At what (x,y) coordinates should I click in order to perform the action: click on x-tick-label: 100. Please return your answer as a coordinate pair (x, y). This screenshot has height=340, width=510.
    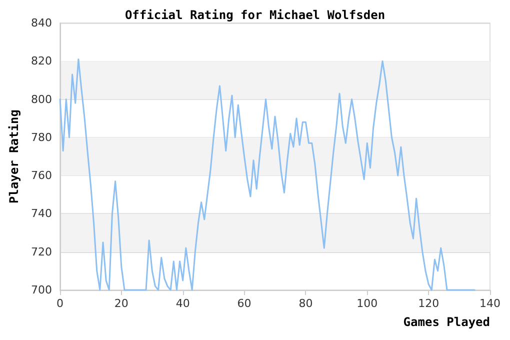
    Looking at the image, I should click on (367, 303).